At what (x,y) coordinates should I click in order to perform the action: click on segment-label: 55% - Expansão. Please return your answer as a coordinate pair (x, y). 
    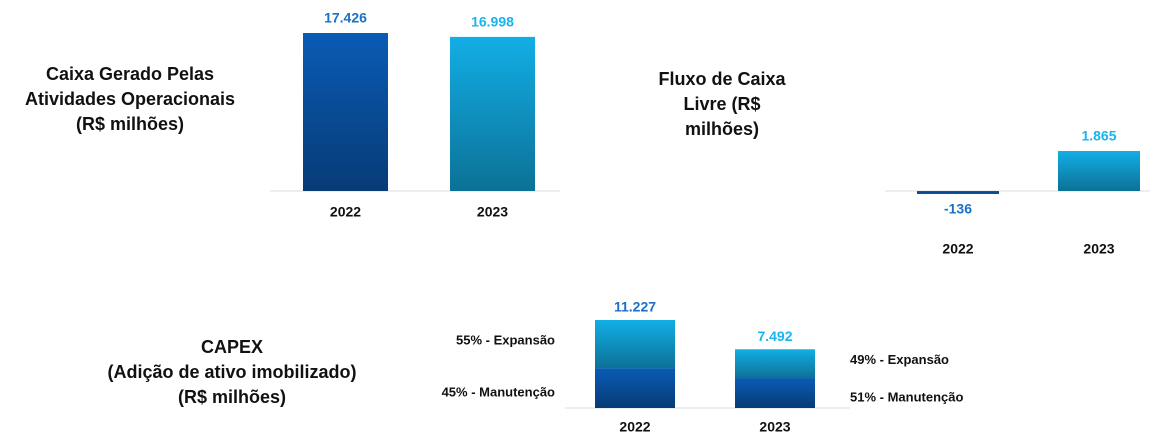
    Looking at the image, I should click on (505, 340).